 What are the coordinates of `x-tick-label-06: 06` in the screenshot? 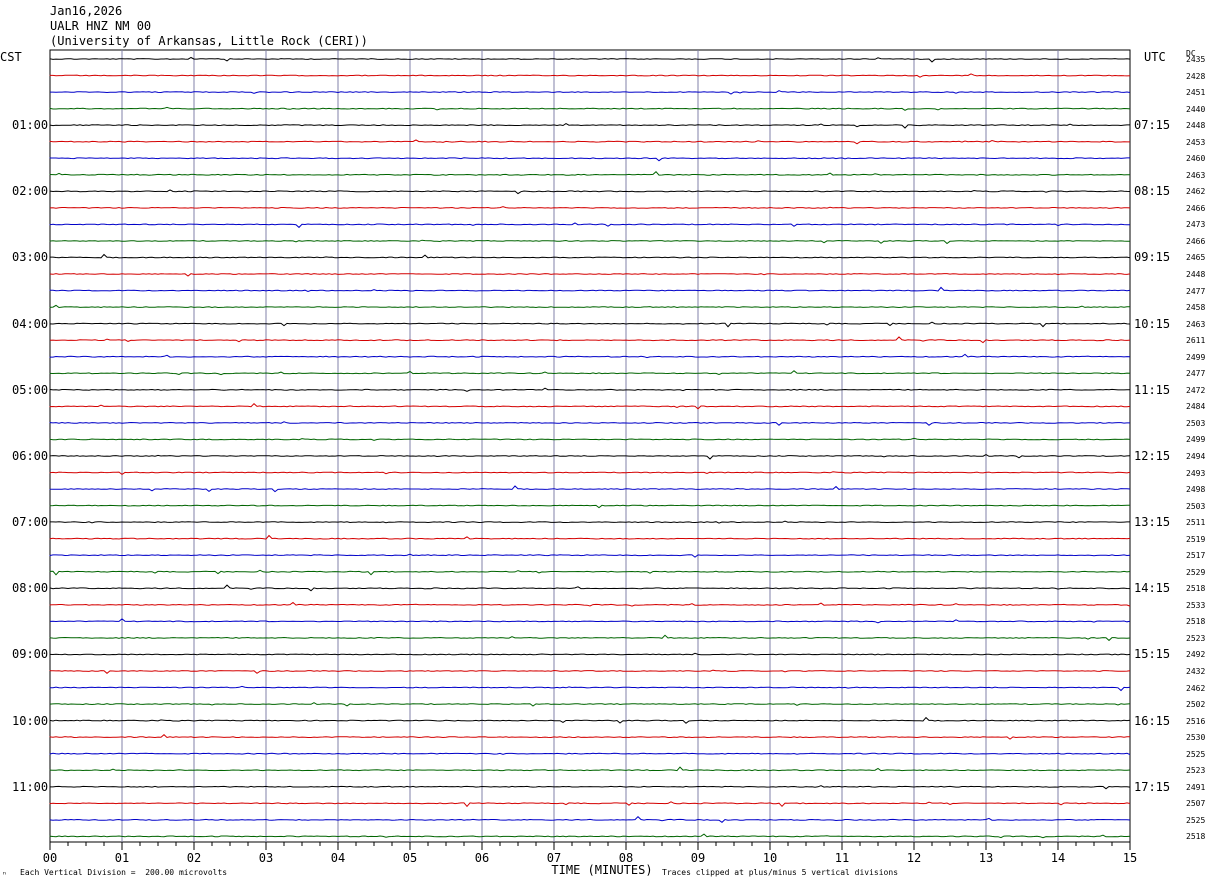 It's located at (482, 858).